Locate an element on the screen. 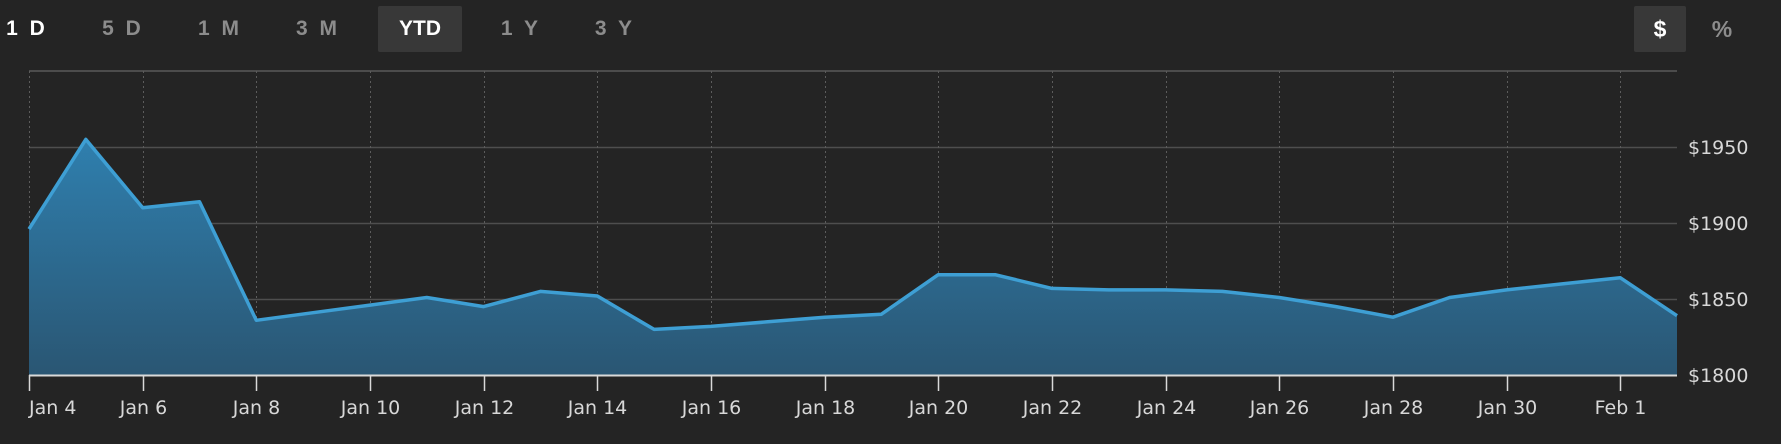 The height and width of the screenshot is (444, 1781). y-tick-label: $1900 is located at coordinates (1718, 224).